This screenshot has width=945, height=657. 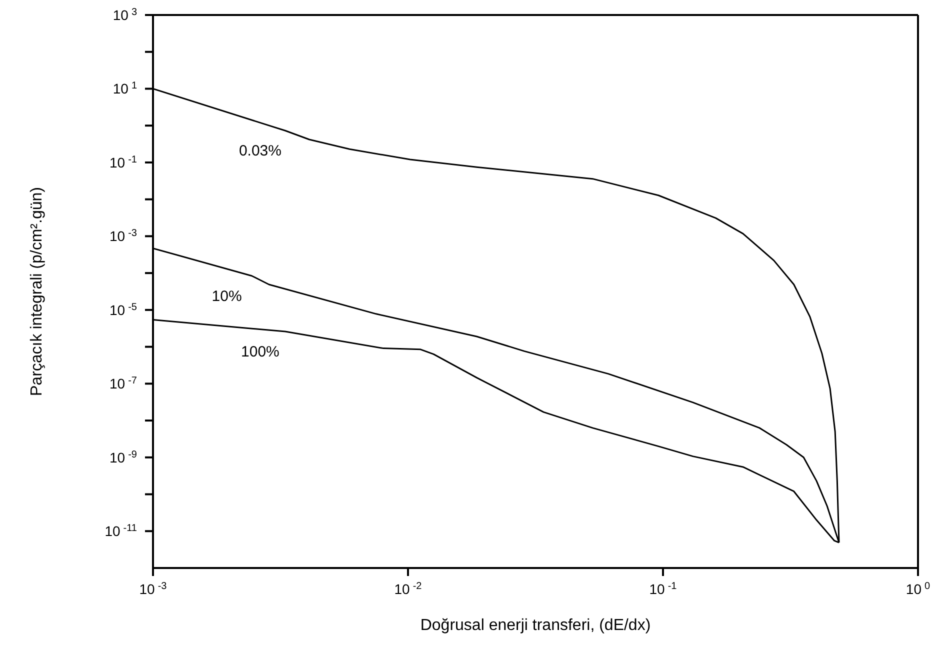 I want to click on x-tick-label: 10$^{-3}$, so click(x=153, y=588).